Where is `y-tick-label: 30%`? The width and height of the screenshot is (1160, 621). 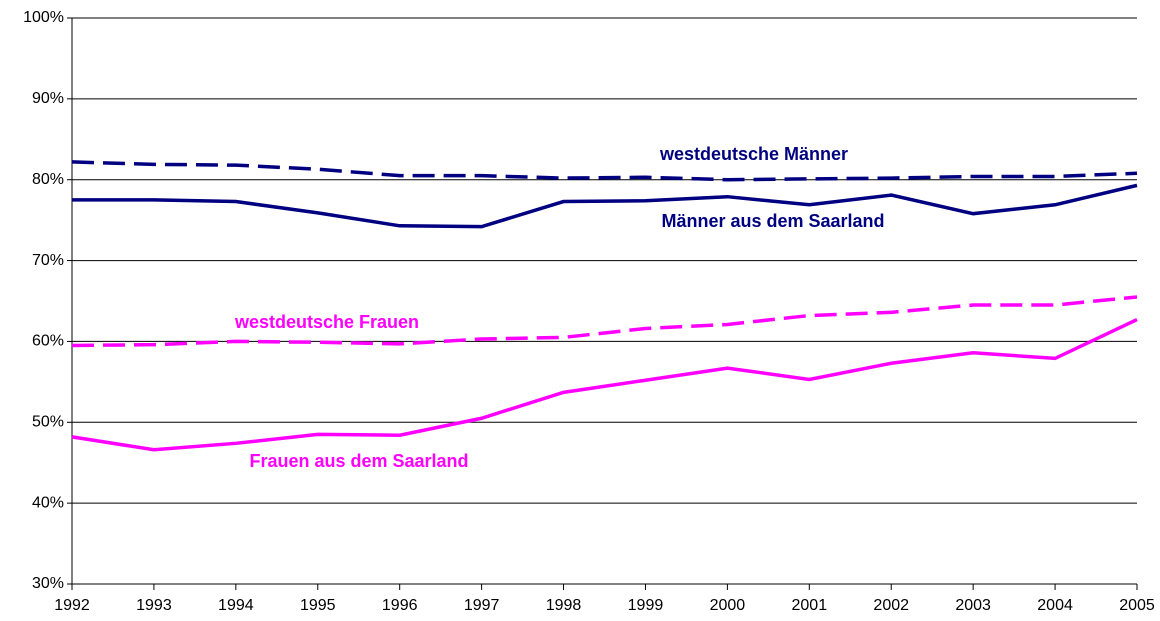
y-tick-label: 30% is located at coordinates (48, 583).